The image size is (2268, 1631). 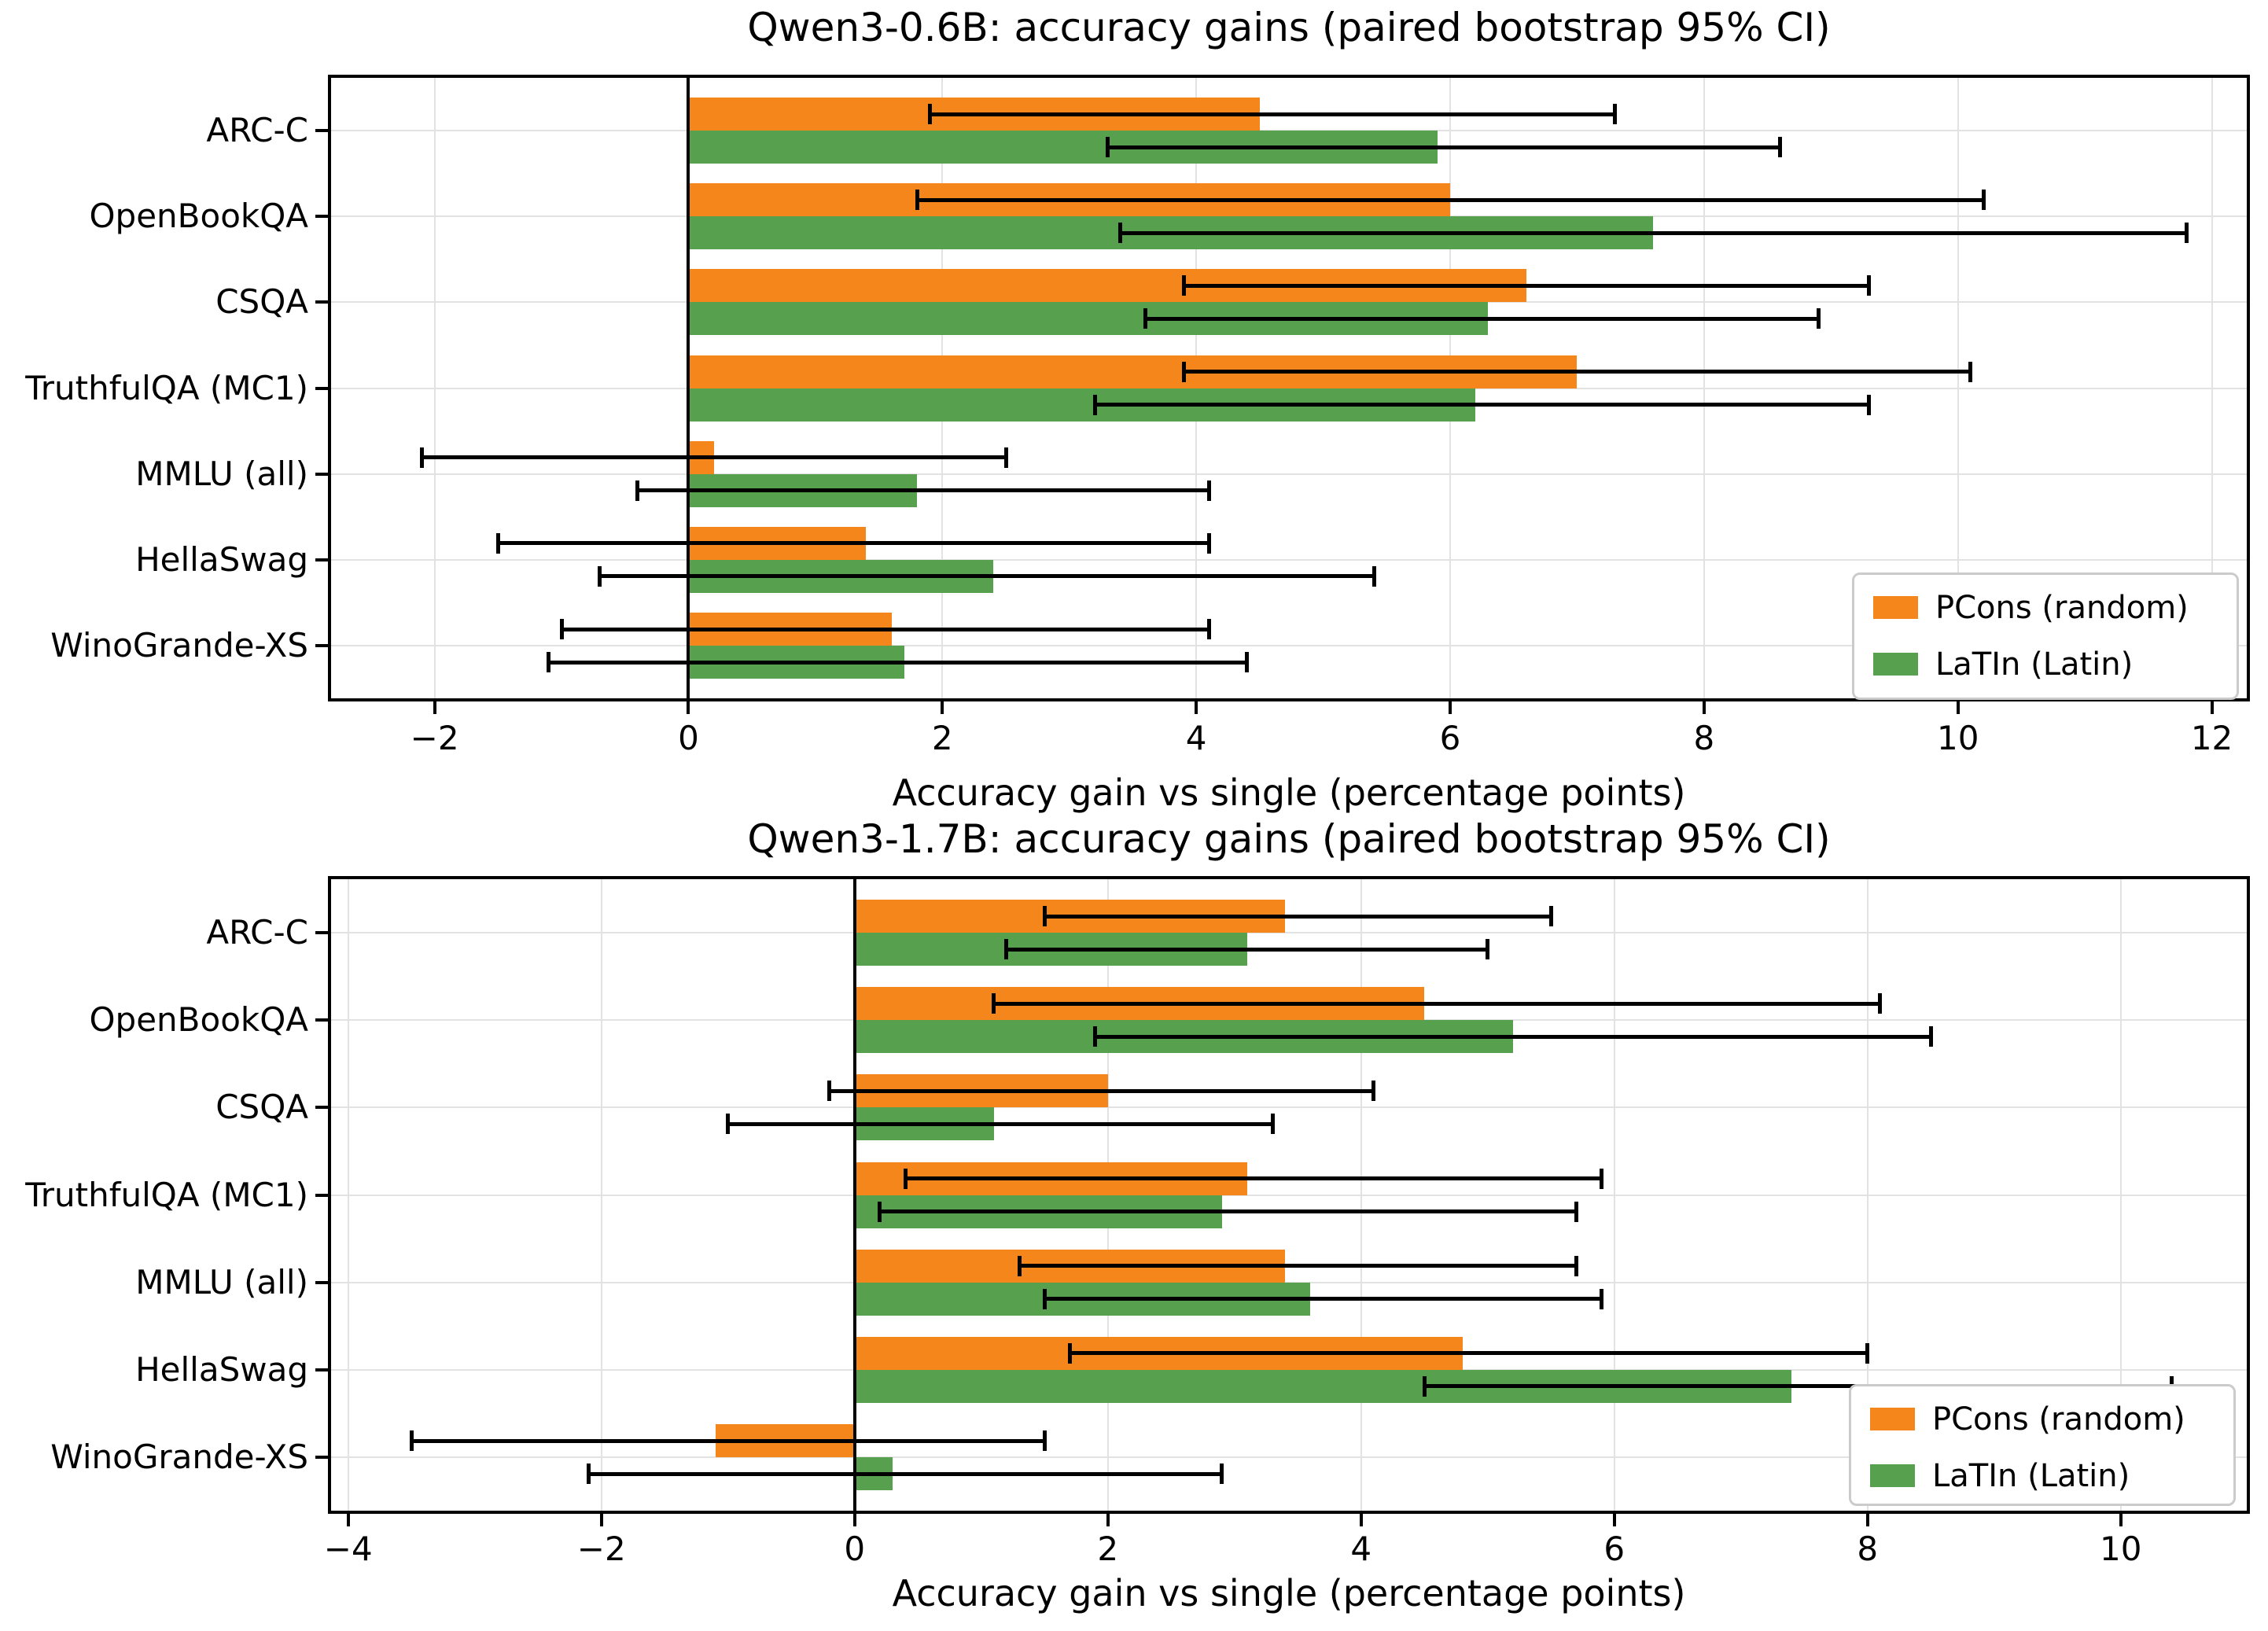 What do you see at coordinates (601, 1549) in the screenshot?
I see `x-tick-label: −2` at bounding box center [601, 1549].